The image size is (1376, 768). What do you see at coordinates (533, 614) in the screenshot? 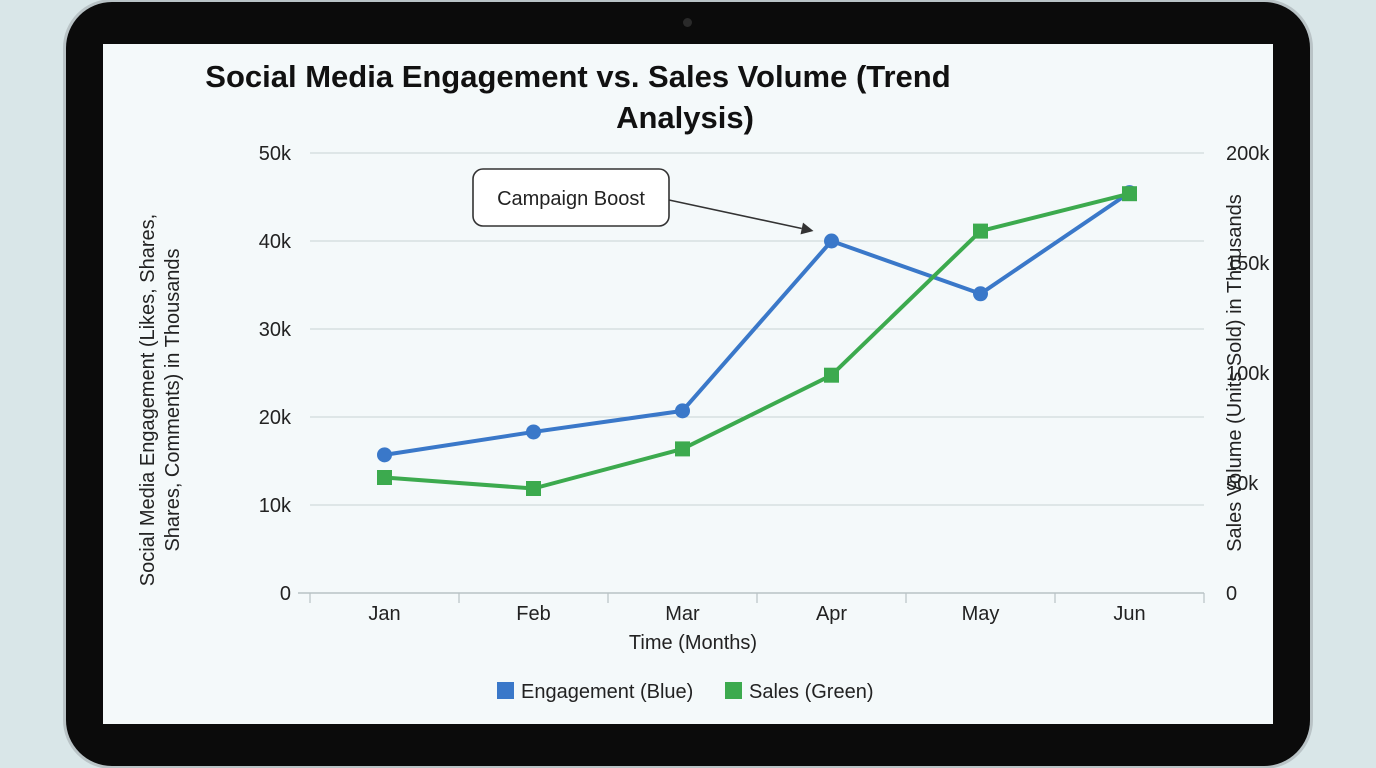
I see `x-tick-label: Feb` at bounding box center [533, 614].